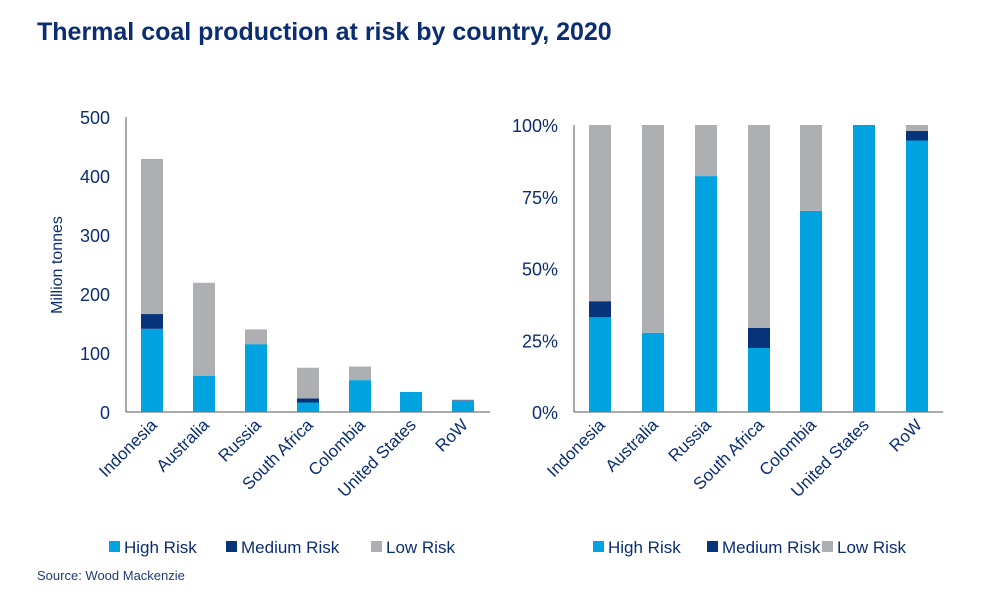  What do you see at coordinates (632, 445) in the screenshot?
I see `chart2-x-tick-label: Australia` at bounding box center [632, 445].